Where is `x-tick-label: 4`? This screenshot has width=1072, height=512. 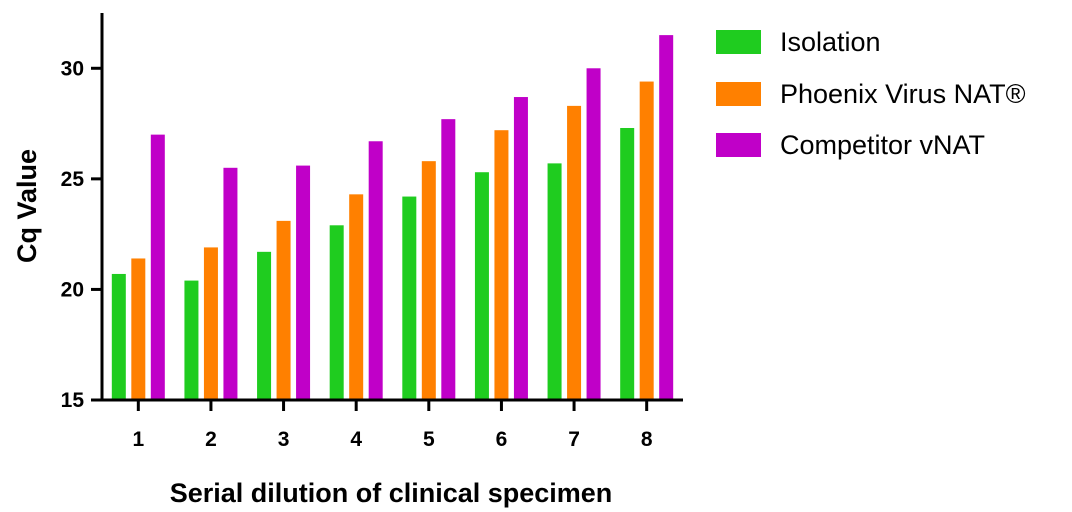
x-tick-label: 4 is located at coordinates (356, 439).